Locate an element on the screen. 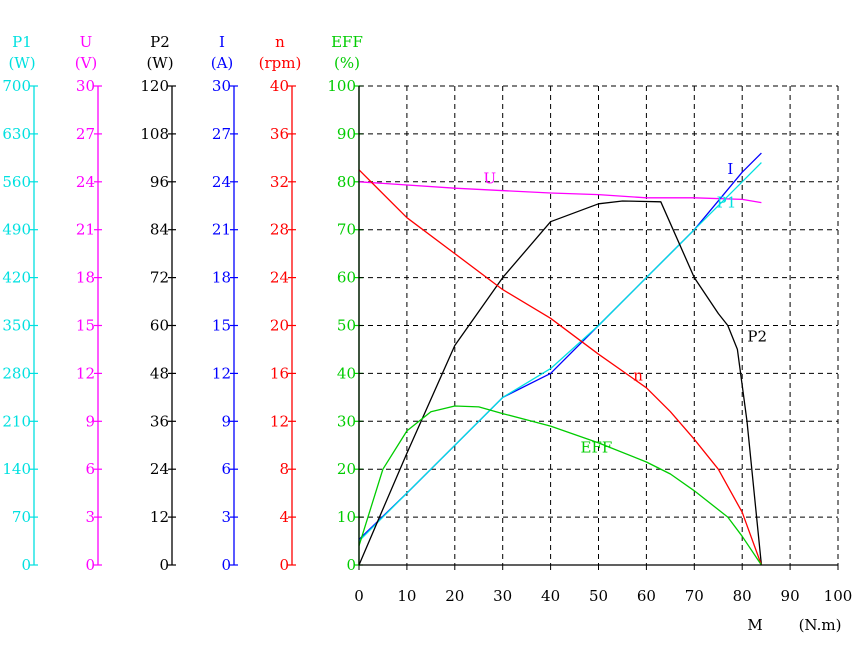 The image size is (858, 654). x-tick-label: 80 is located at coordinates (742, 596).